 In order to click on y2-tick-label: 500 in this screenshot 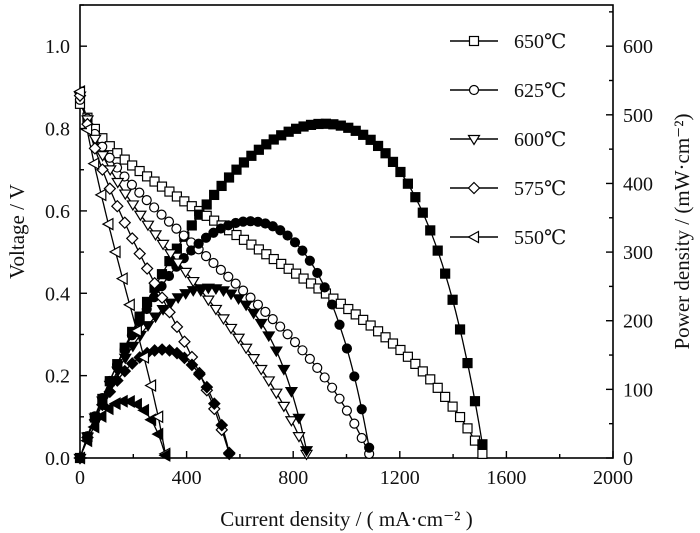, I will do `click(638, 116)`.